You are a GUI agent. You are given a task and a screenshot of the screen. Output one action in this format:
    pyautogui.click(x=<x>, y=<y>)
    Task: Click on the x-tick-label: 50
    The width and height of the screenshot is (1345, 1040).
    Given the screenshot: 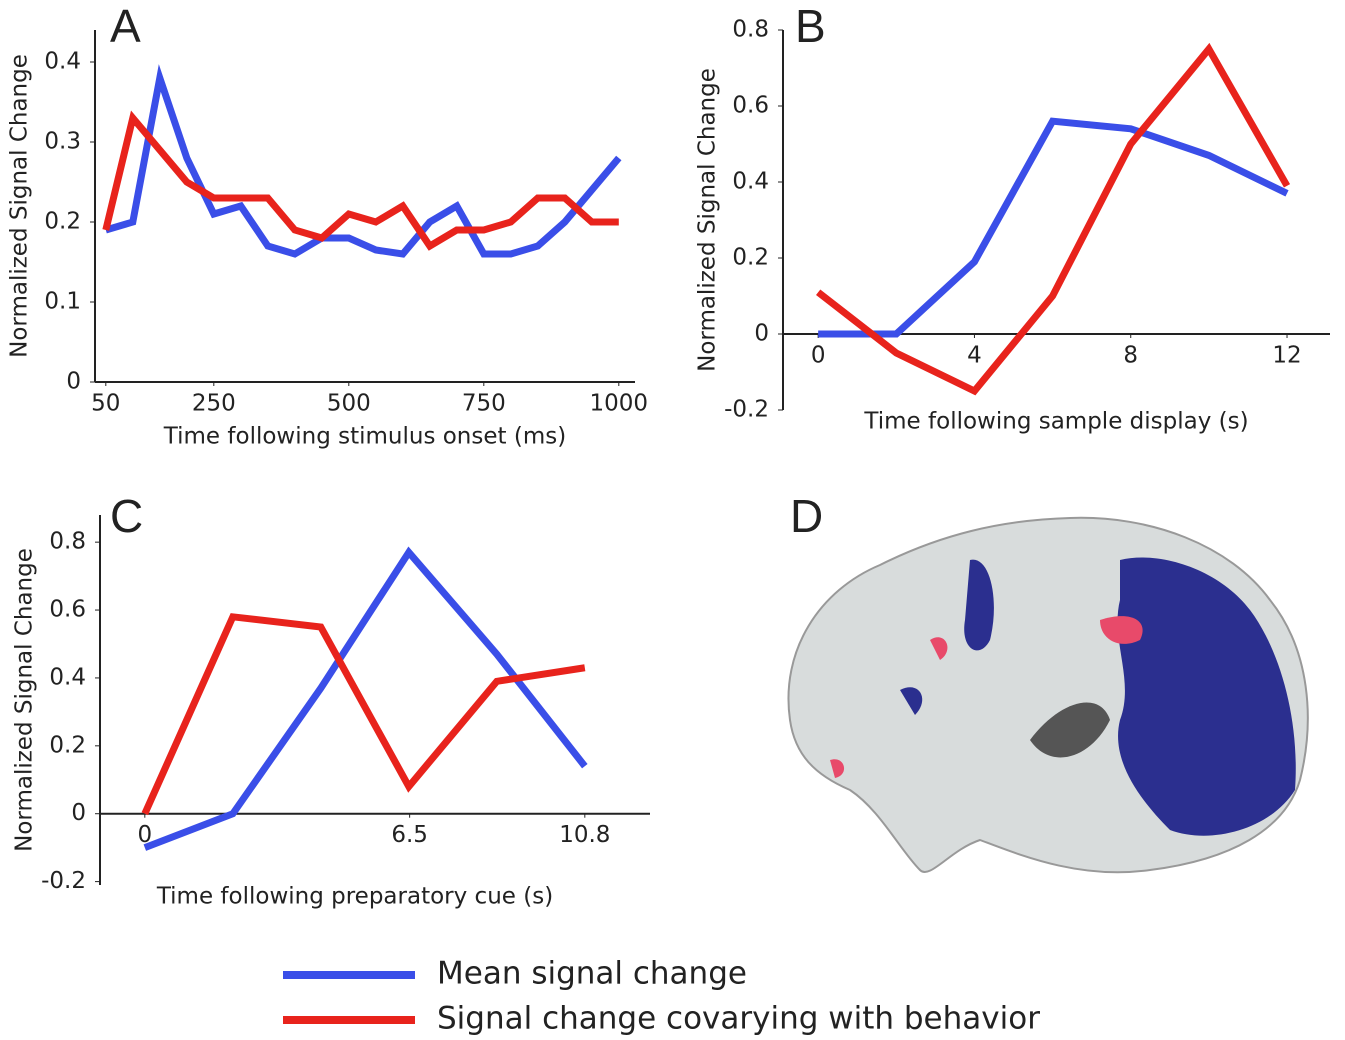 What is the action you would take?
    pyautogui.click(x=105, y=404)
    